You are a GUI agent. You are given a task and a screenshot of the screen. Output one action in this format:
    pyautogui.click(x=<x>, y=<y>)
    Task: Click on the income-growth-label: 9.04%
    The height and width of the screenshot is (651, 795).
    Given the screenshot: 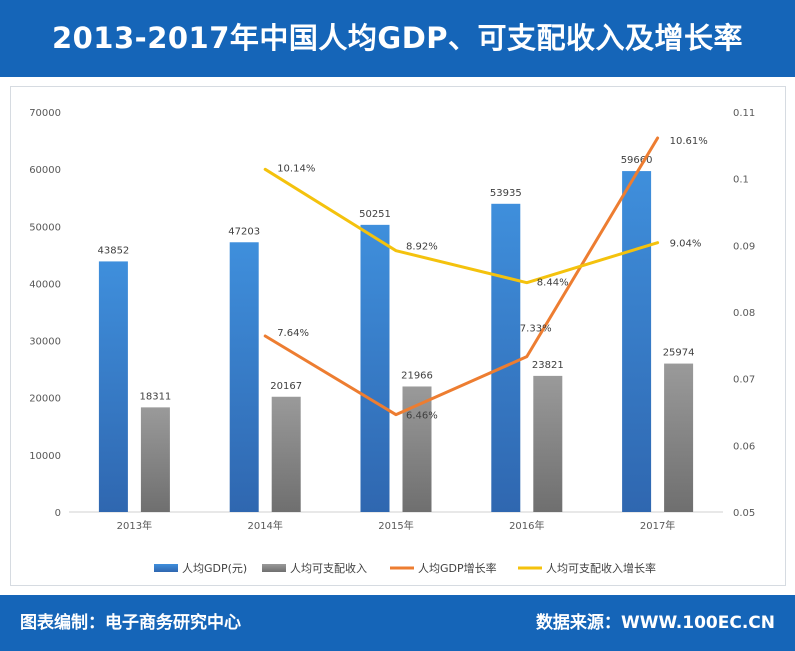 What is the action you would take?
    pyautogui.click(x=686, y=244)
    